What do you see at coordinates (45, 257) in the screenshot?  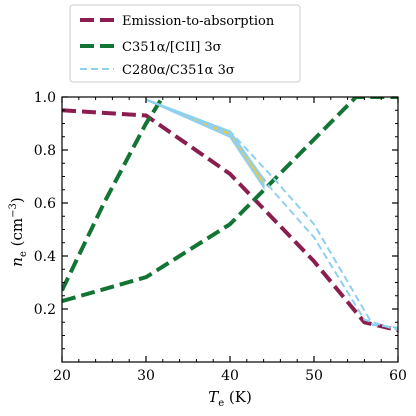 I see `y-tick-label: 0.4` at bounding box center [45, 257].